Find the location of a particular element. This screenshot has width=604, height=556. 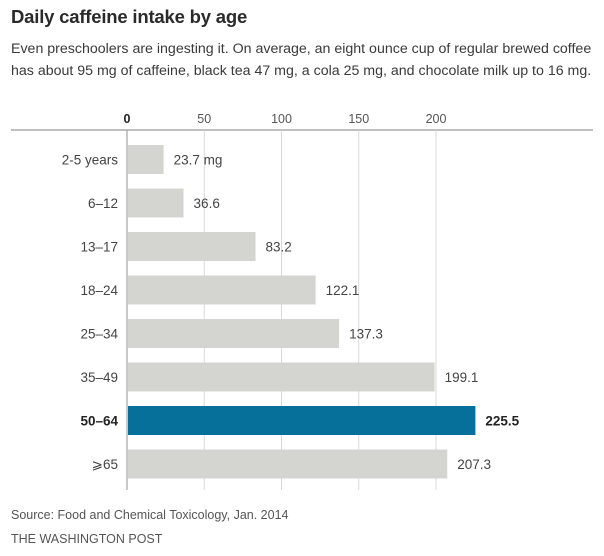

chart-title: Daily caffeine intake by age is located at coordinates (129, 16).